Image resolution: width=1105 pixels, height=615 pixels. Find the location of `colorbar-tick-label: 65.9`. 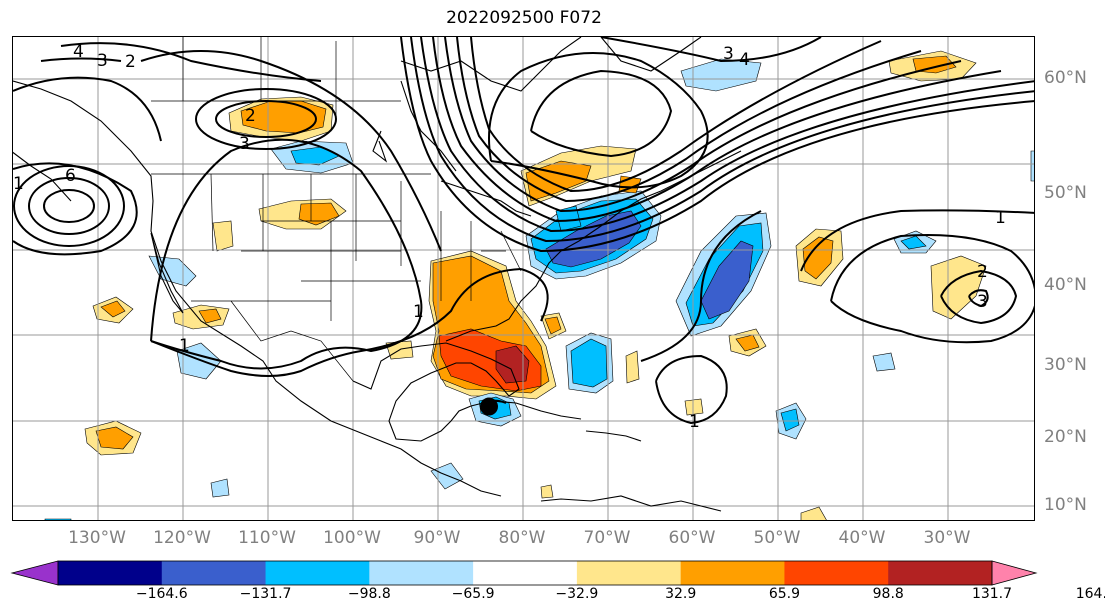

colorbar-tick-label: 65.9 is located at coordinates (784, 594).